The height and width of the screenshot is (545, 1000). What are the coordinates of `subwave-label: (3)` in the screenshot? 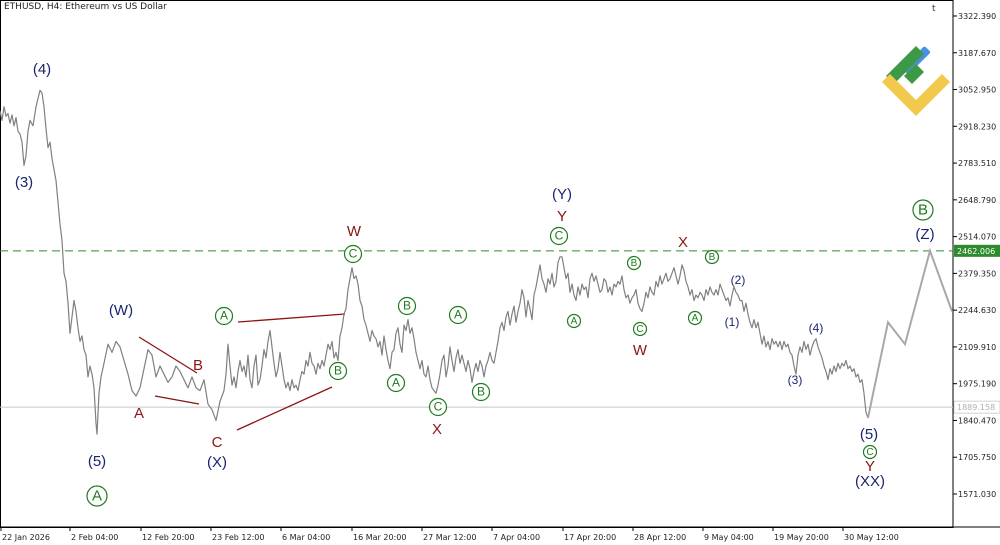 It's located at (795, 380).